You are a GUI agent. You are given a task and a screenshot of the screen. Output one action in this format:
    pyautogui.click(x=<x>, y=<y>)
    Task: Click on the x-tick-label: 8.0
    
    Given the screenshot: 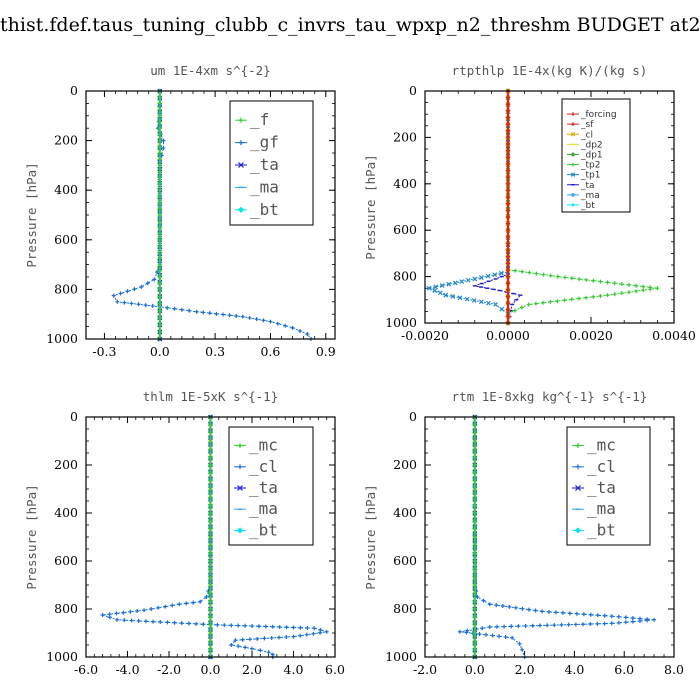 What is the action you would take?
    pyautogui.click(x=674, y=669)
    